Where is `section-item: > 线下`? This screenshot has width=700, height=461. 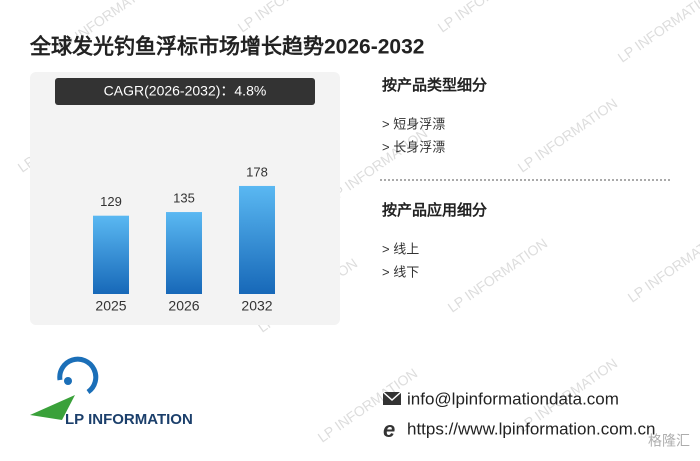
section-item: > 线下 is located at coordinates (400, 271).